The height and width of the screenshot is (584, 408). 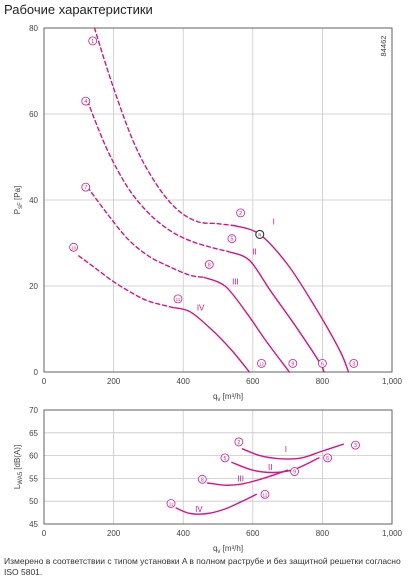 I want to click on pressure-series-I-dashed, so click(x=165, y=127).